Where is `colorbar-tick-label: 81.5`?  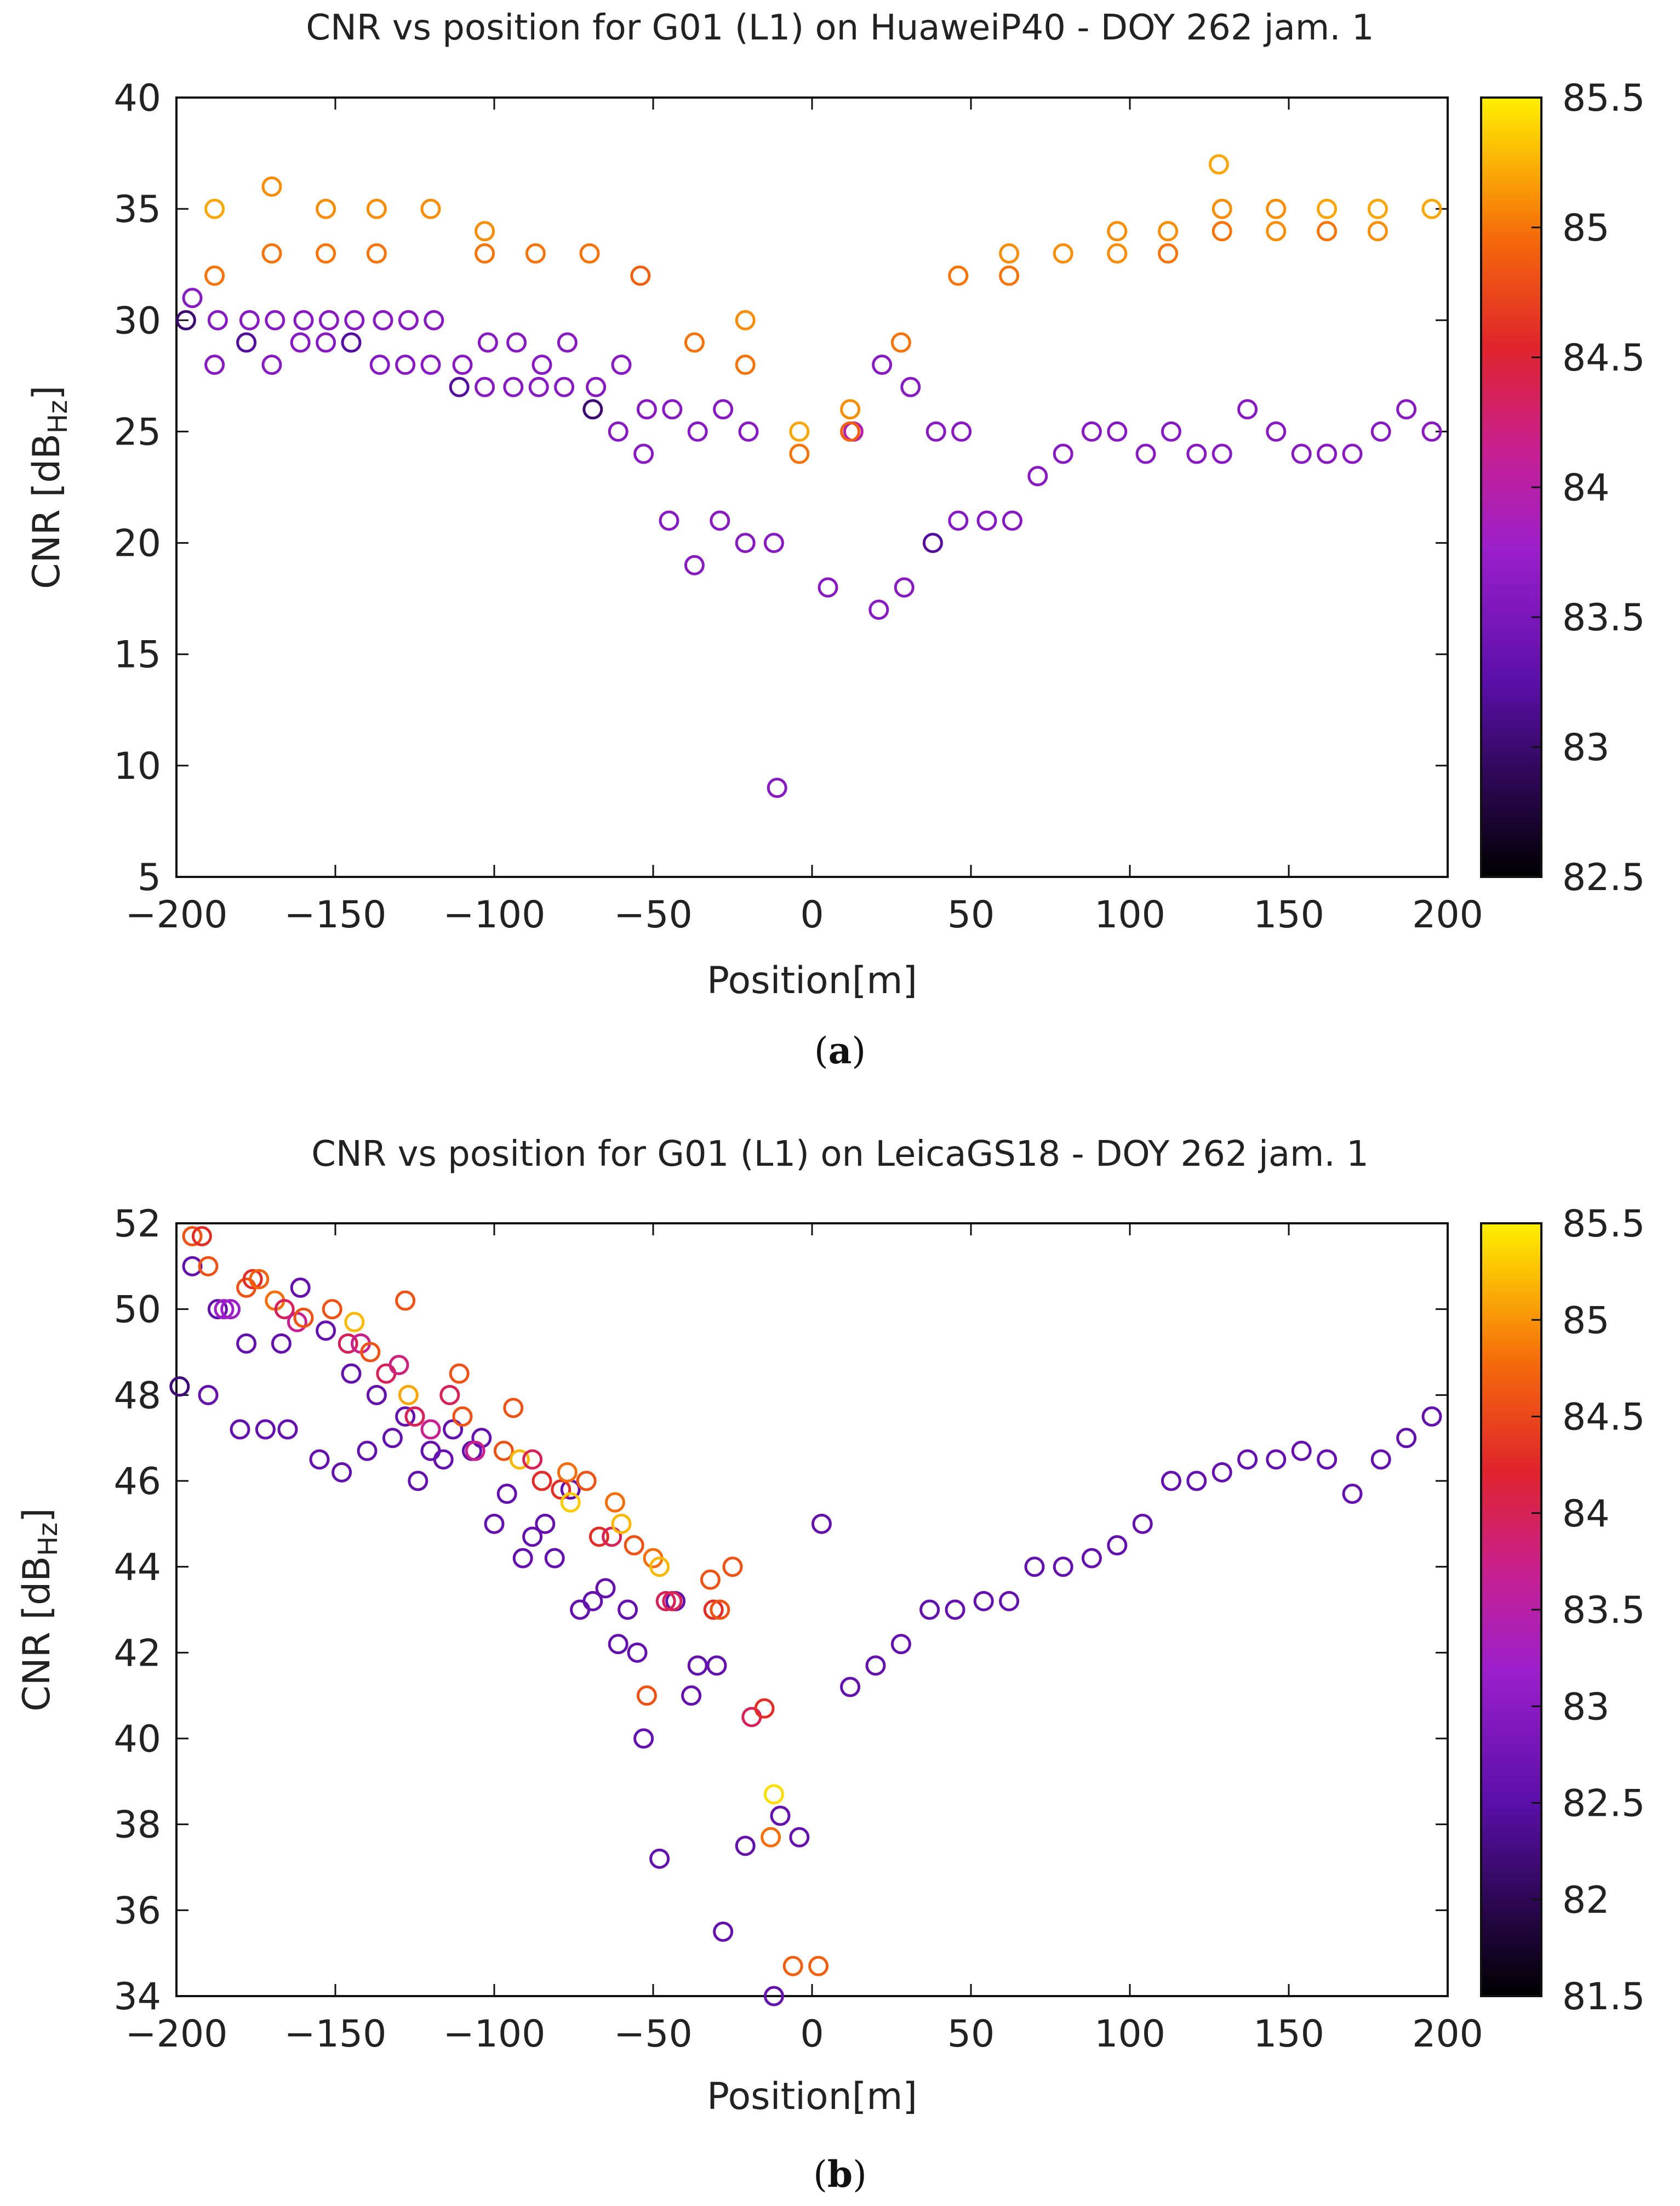
colorbar-tick-label: 81.5 is located at coordinates (1603, 1997).